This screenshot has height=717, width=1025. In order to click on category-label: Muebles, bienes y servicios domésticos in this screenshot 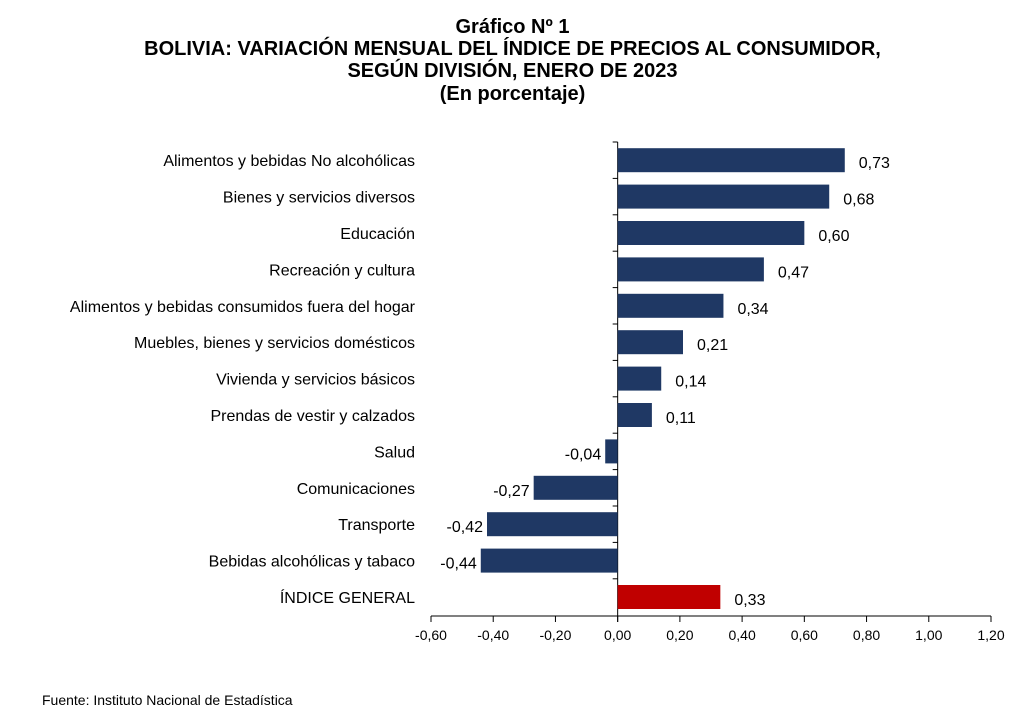, I will do `click(274, 343)`.